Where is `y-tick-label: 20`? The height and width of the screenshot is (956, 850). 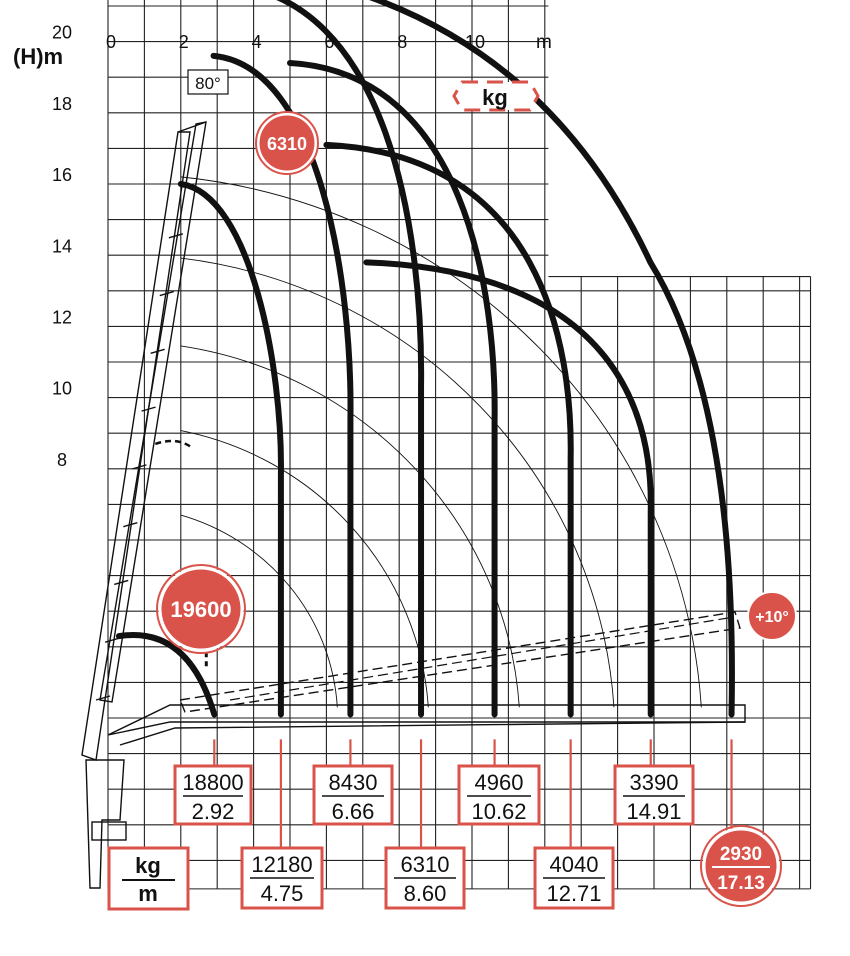 y-tick-label: 20 is located at coordinates (62, 33).